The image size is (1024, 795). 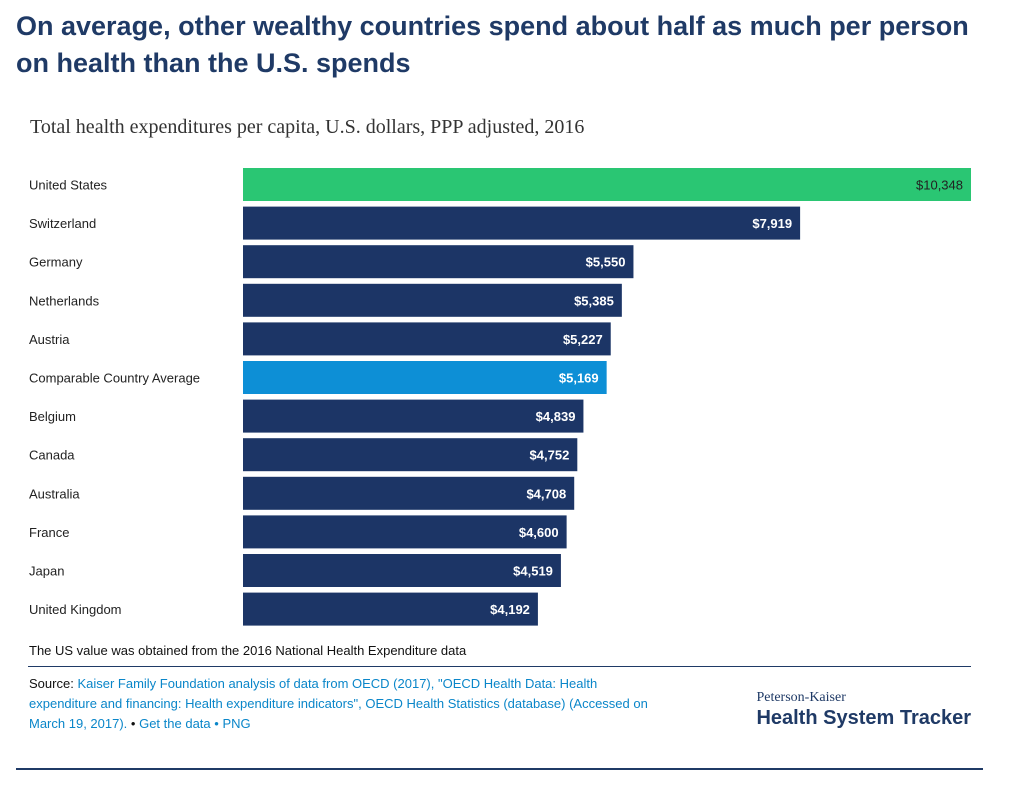 What do you see at coordinates (863, 718) in the screenshot?
I see `brand-big-text: Health System Tracker` at bounding box center [863, 718].